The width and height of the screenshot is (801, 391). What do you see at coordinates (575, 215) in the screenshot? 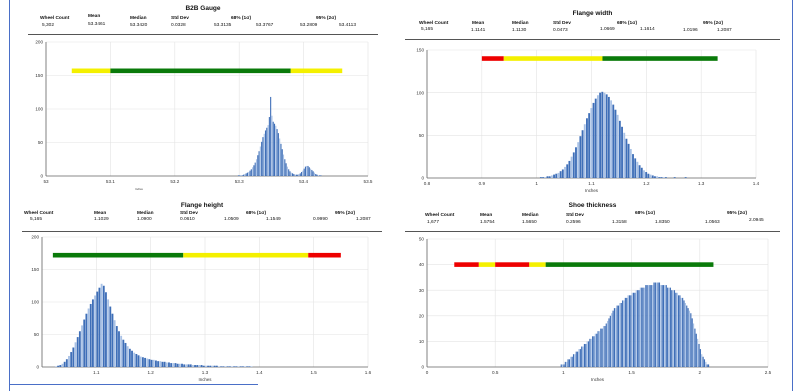
I see `stat-header-std-dev: Std Dev` at bounding box center [575, 215].